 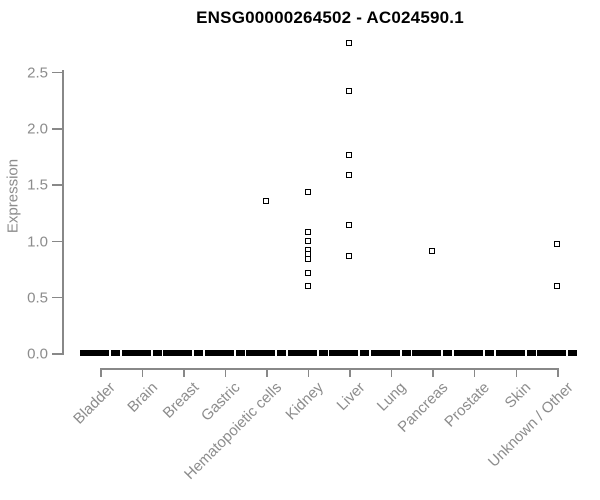 What do you see at coordinates (330, 17) in the screenshot?
I see `chart-title: ENSG00000264502 - AC024590.1` at bounding box center [330, 17].